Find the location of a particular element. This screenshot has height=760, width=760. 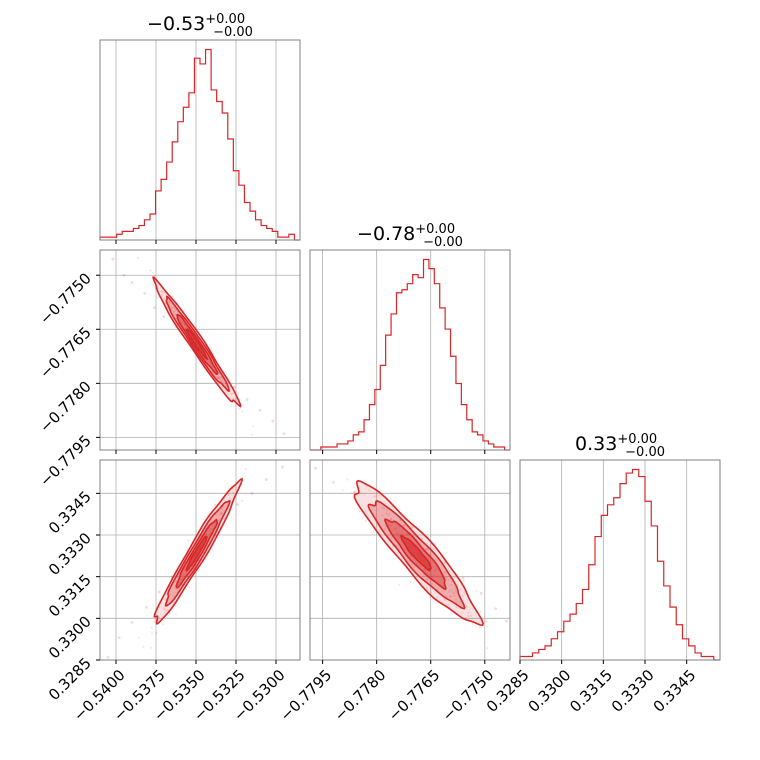

panel-title-1: −0.78+0.00 −0.00 is located at coordinates (410, 236).